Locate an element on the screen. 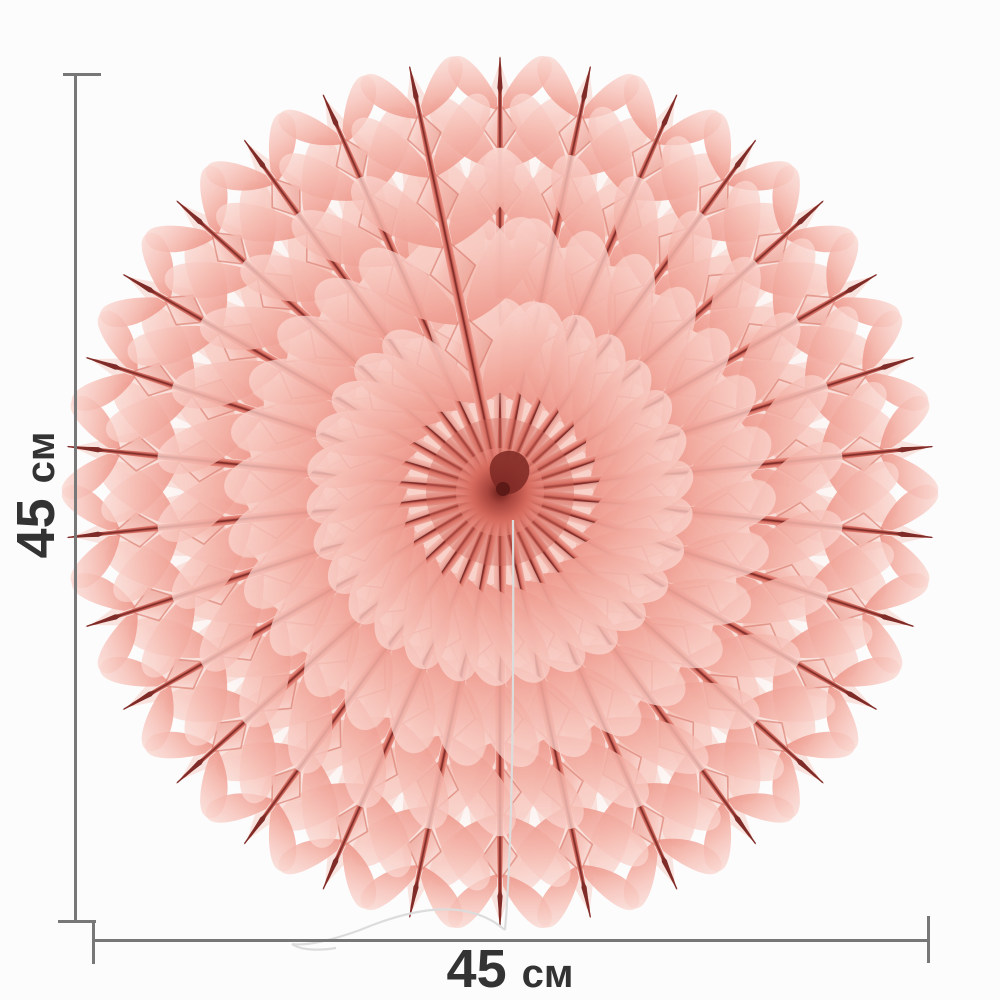  height-dimension-label: 45 см is located at coordinates (36, 495).